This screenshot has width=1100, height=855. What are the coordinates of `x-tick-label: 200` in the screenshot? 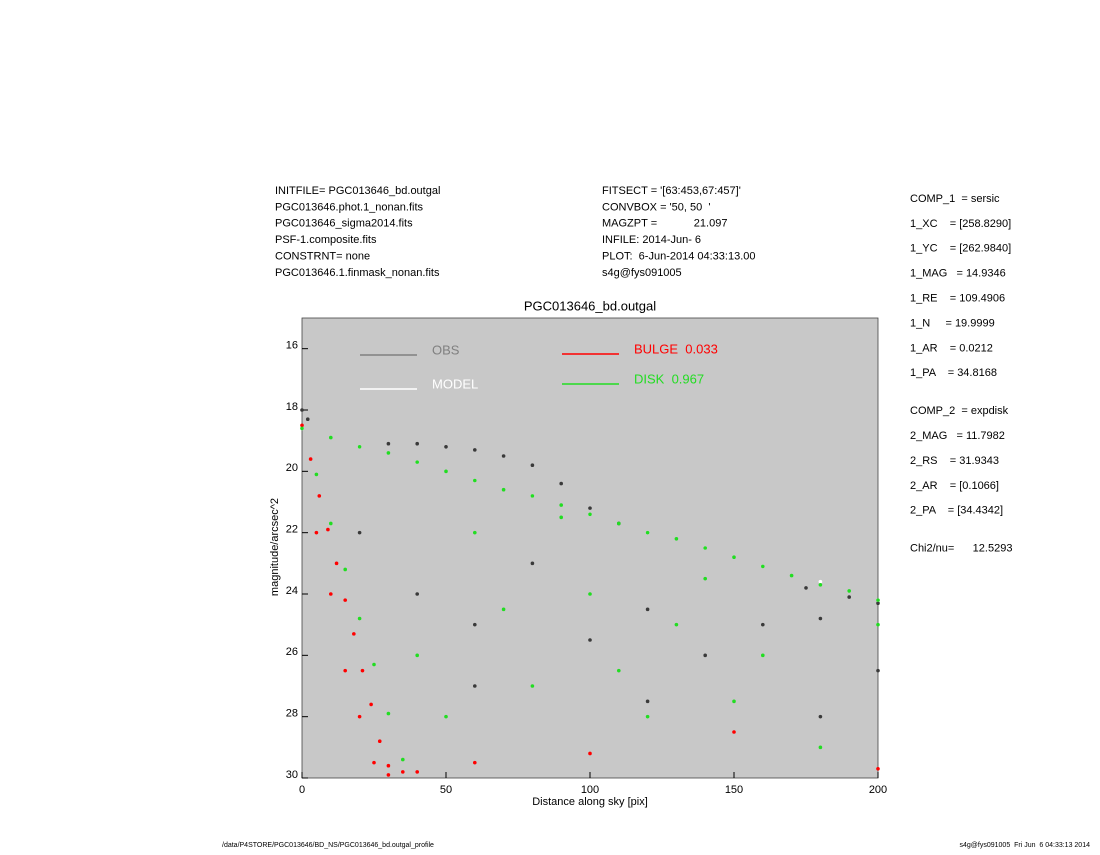 It's located at (878, 790).